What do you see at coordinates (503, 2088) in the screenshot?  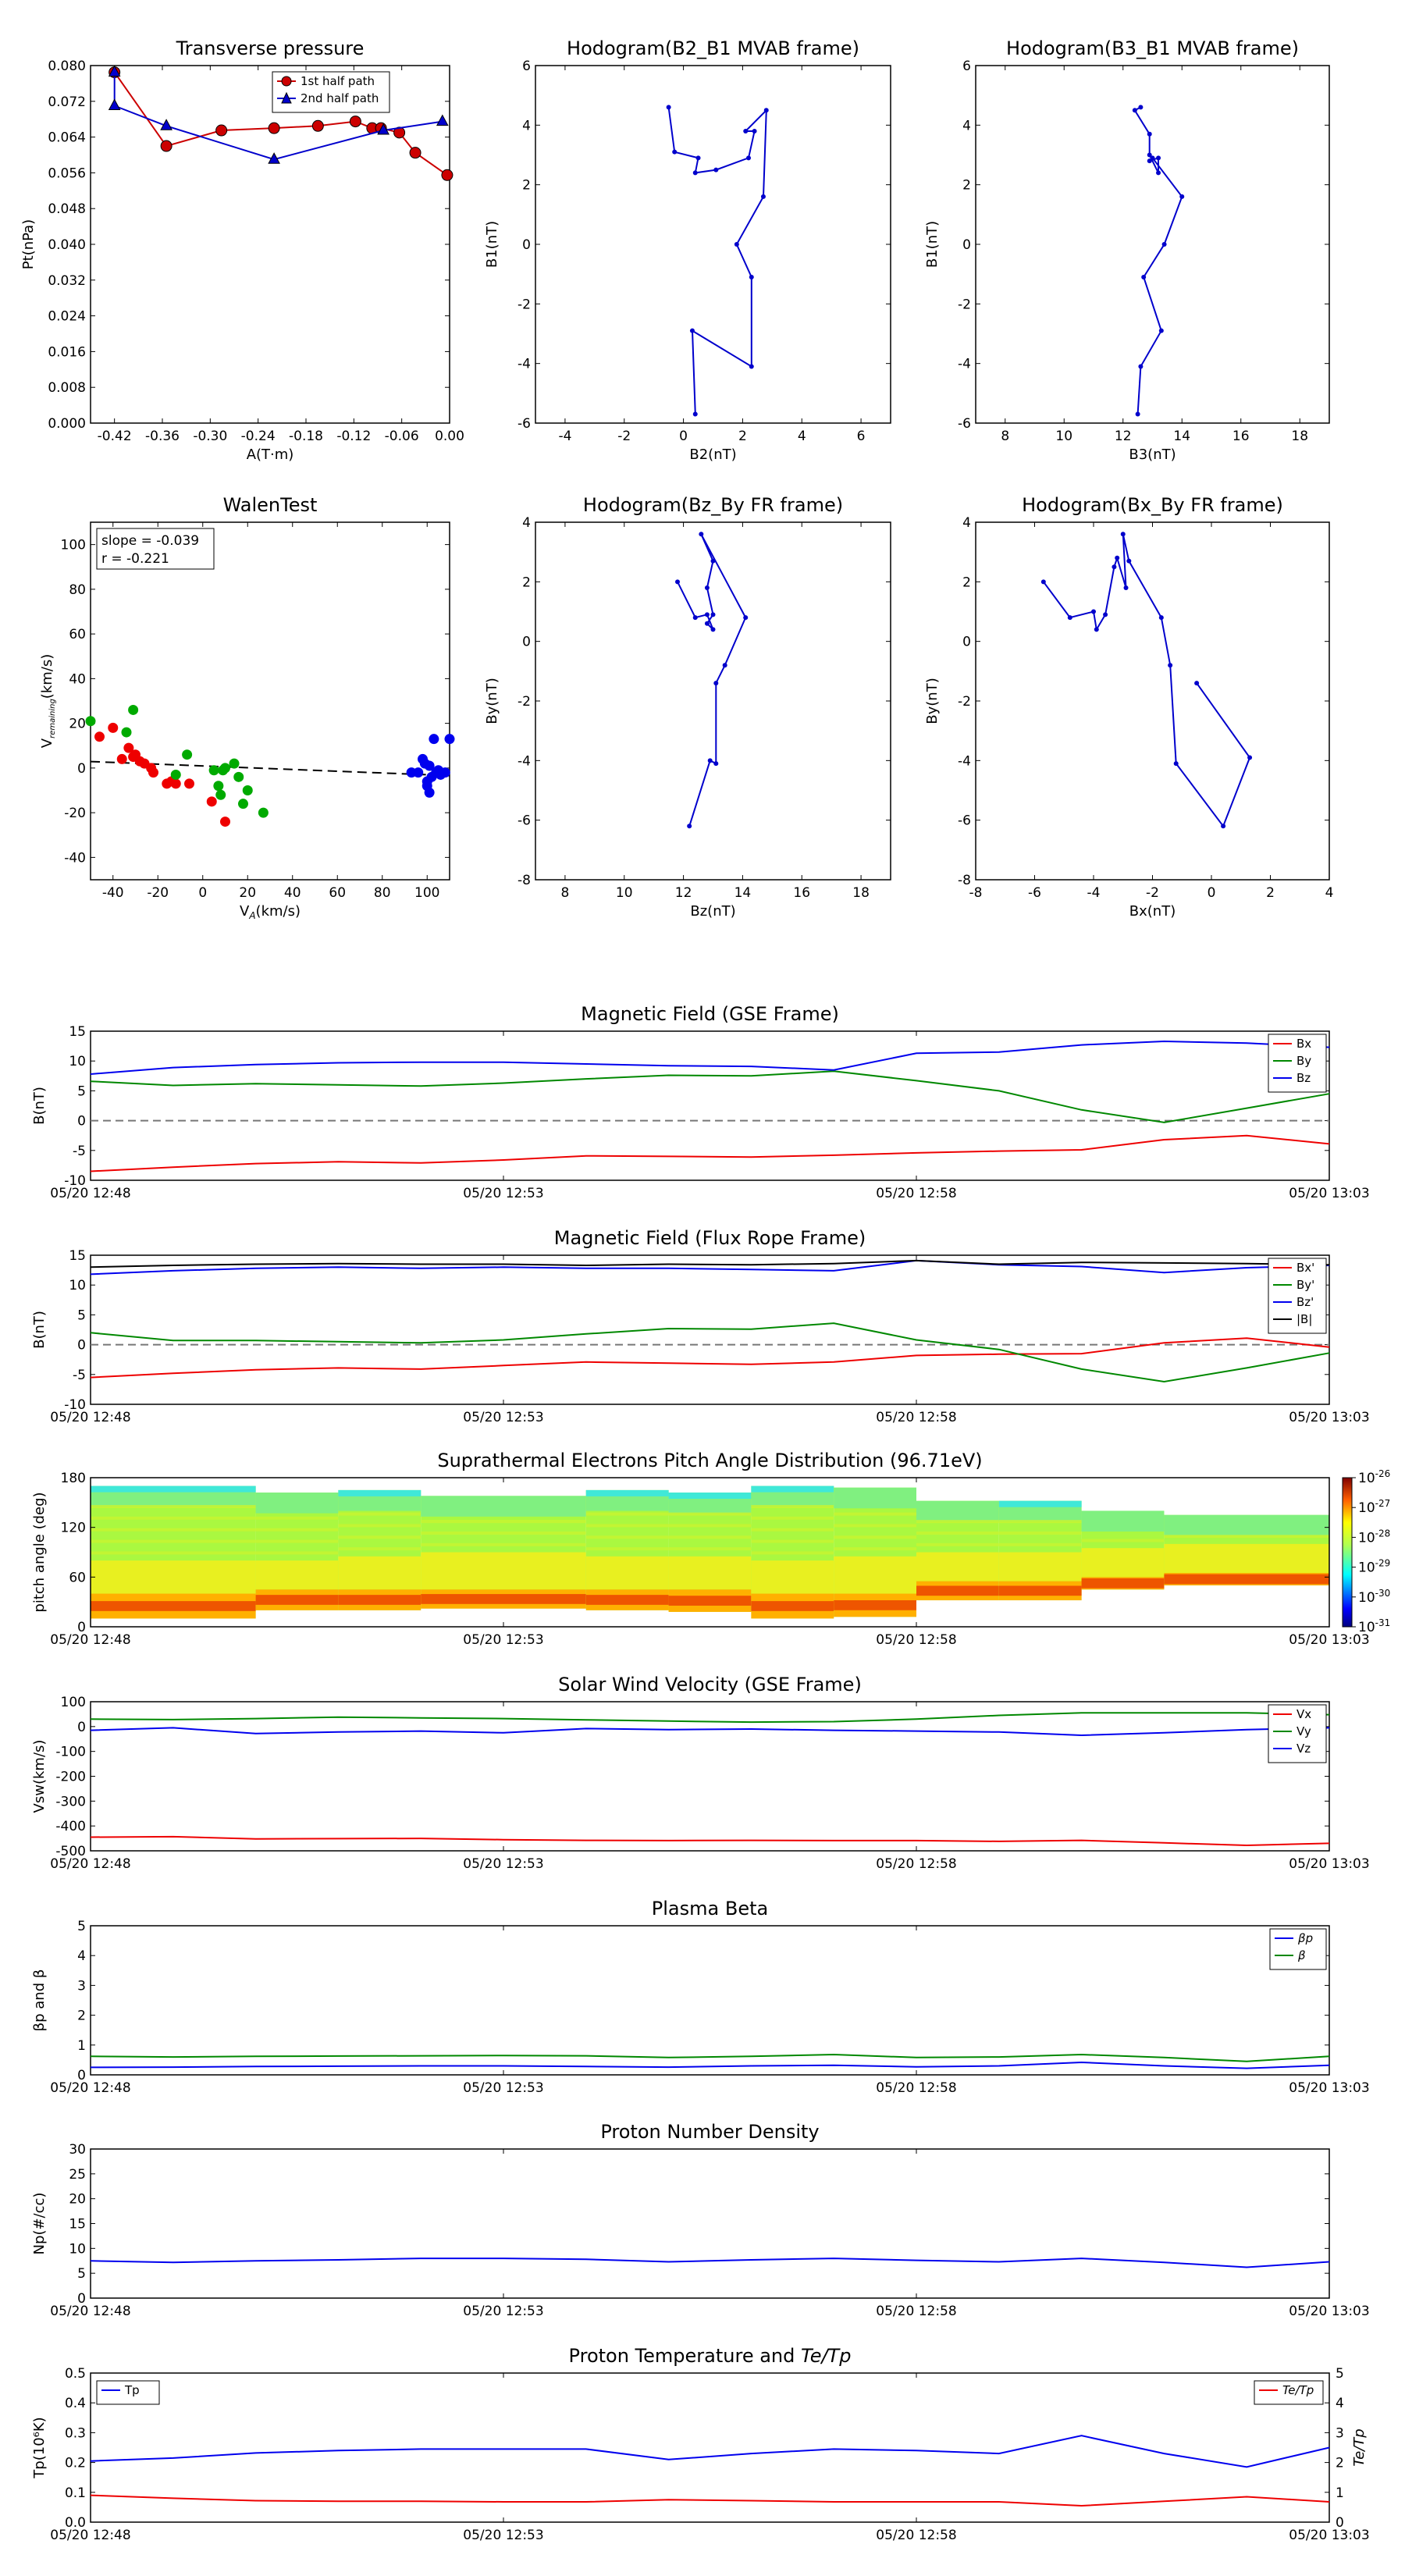 I see `x-tick-label: 05/20 12:53` at bounding box center [503, 2088].